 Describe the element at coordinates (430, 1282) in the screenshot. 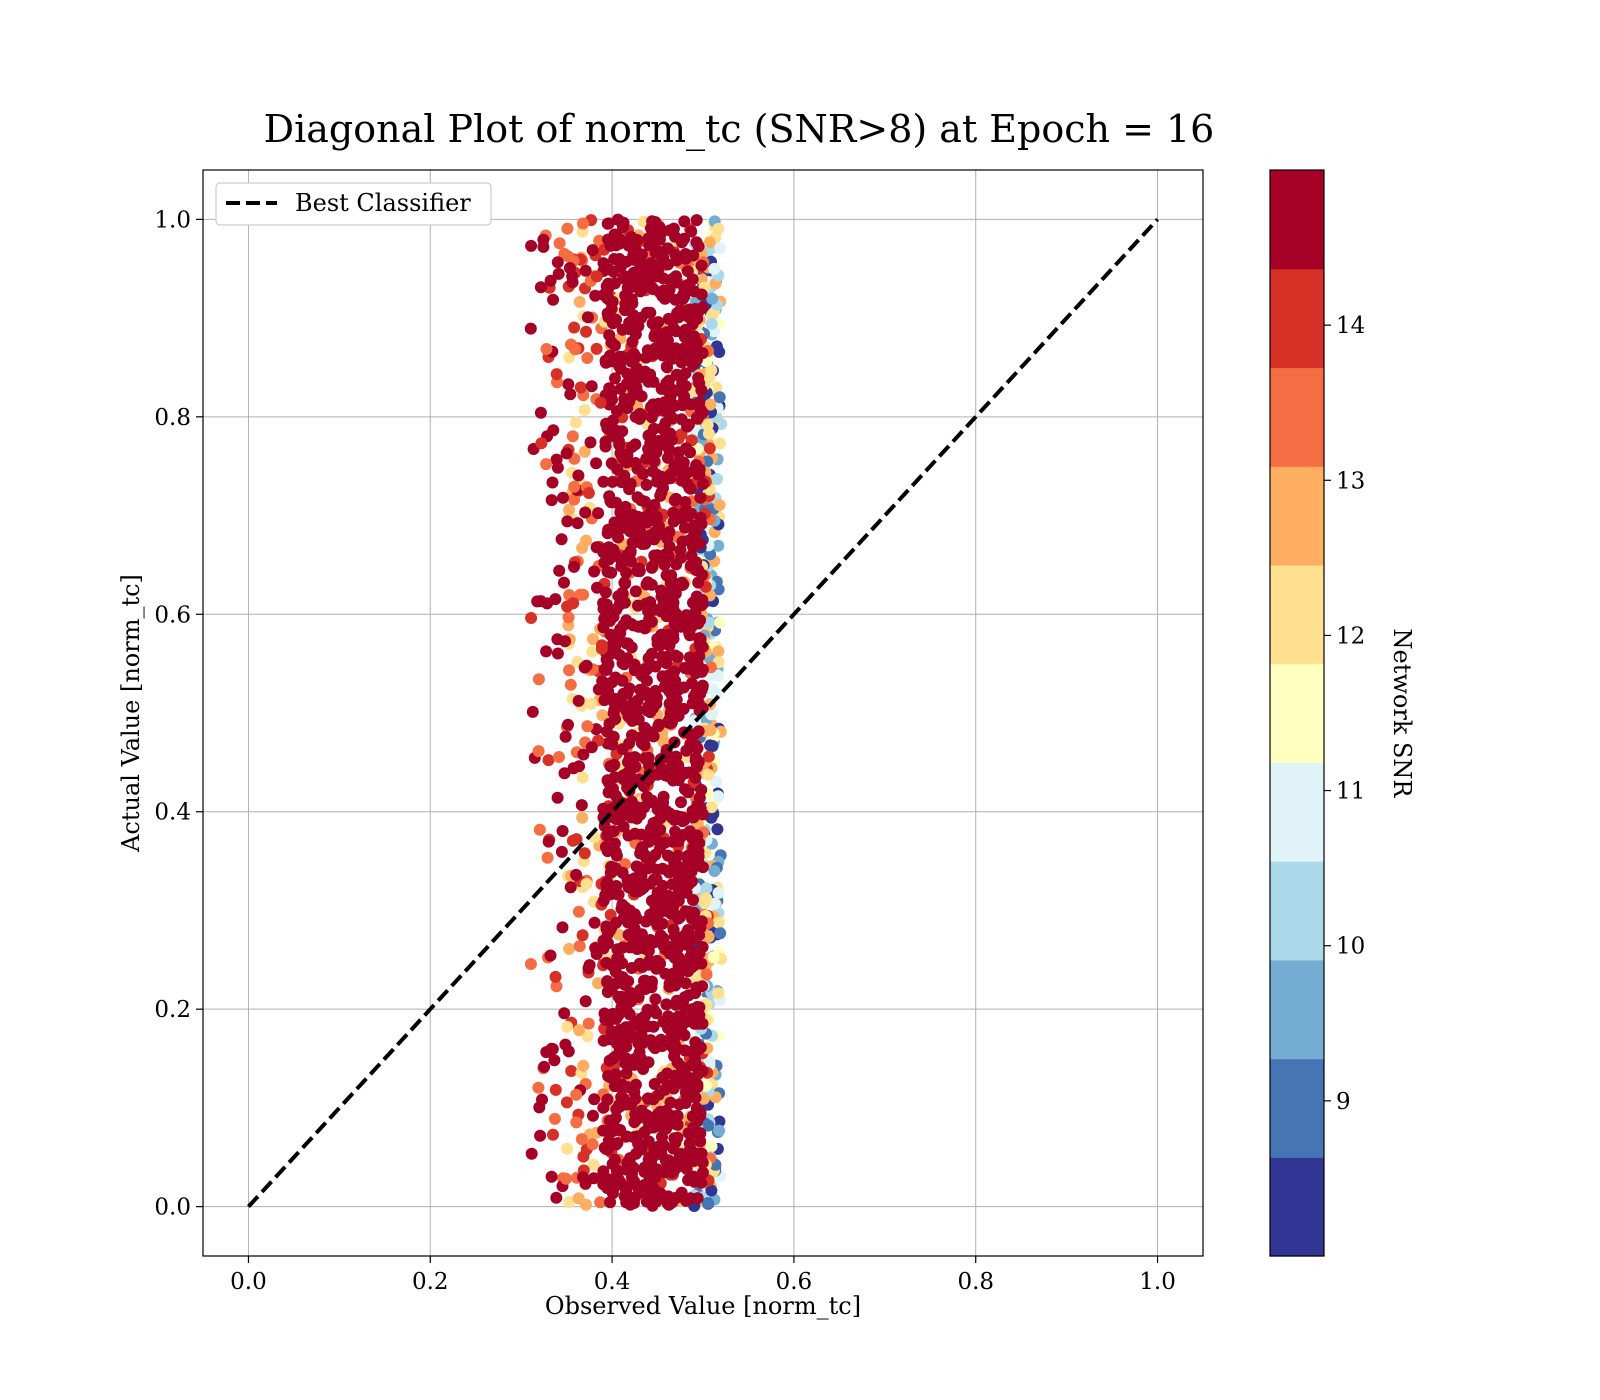

I see `x-tick-label: 0.2` at that location.